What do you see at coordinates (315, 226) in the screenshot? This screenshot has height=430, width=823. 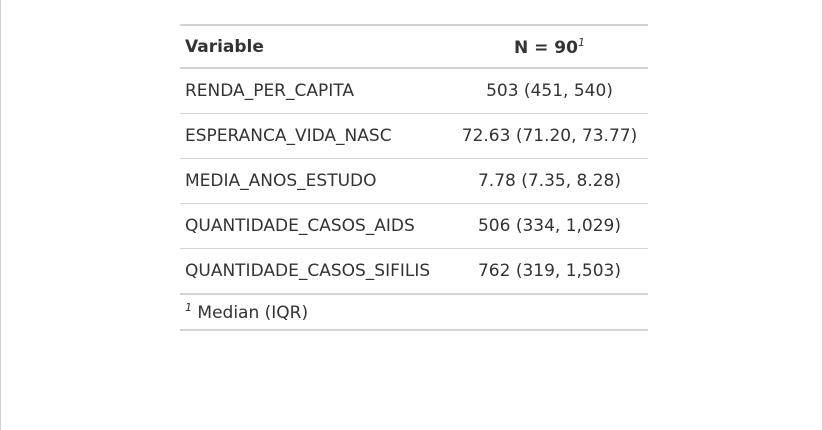 I see `row-variable: QUANTIDADE_CASOS_AIDS` at bounding box center [315, 226].